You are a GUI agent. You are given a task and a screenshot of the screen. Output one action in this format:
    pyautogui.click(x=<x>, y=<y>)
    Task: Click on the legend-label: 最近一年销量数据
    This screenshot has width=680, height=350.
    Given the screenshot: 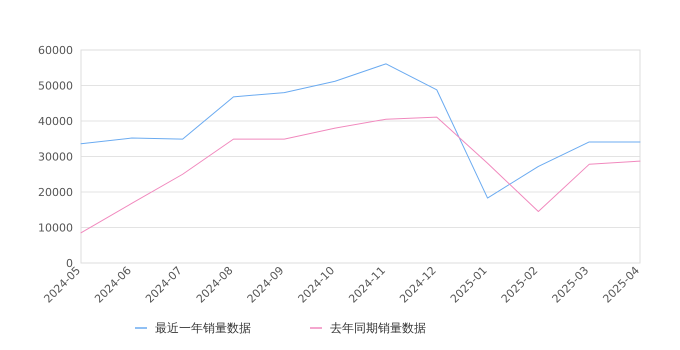 What is the action you would take?
    pyautogui.click(x=203, y=328)
    